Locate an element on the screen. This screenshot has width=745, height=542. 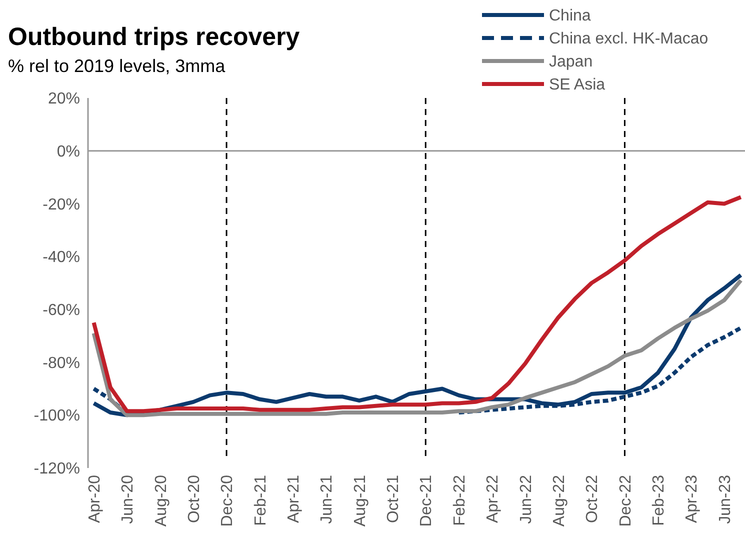
x-tick-label: Jun-20 is located at coordinates (128, 499).